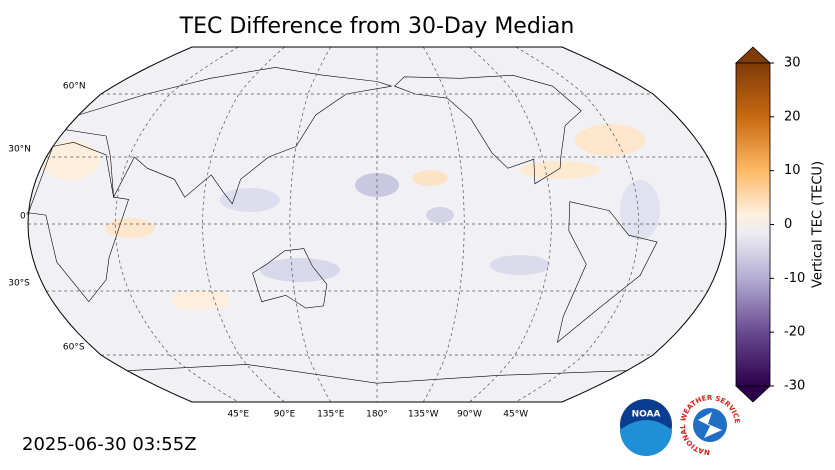 The width and height of the screenshot is (835, 470). What do you see at coordinates (818, 224) in the screenshot?
I see `colorbar-label: Vertical TEC (TECU)` at bounding box center [818, 224].